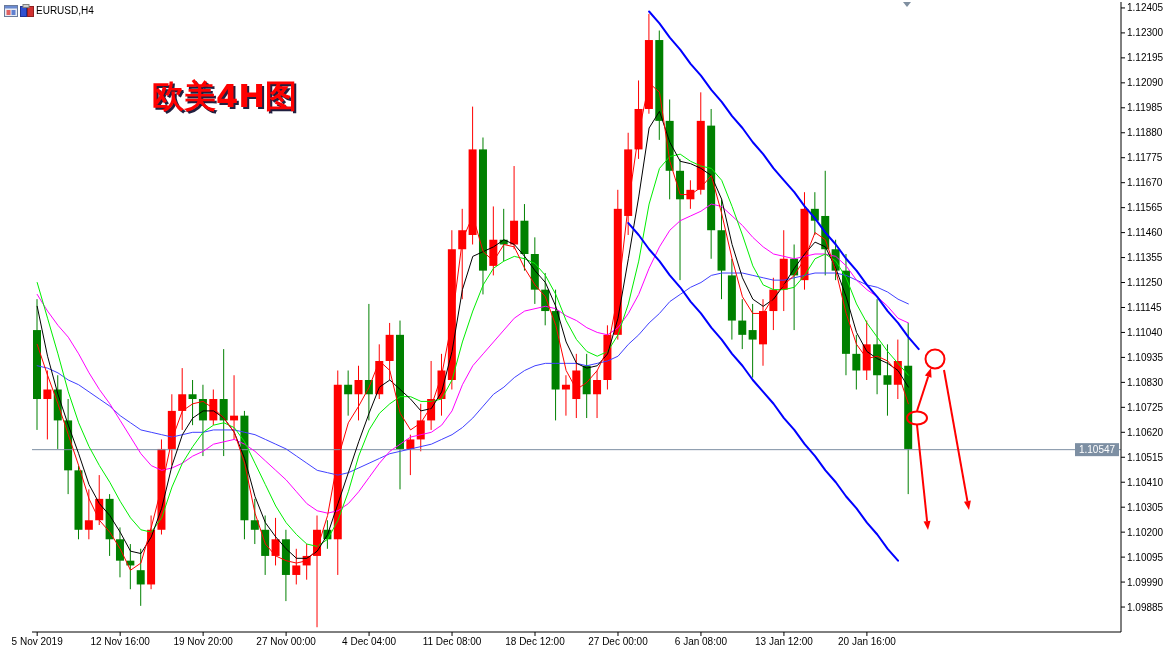  I want to click on chart-subtitle: EURUSD,H4, so click(65, 11).